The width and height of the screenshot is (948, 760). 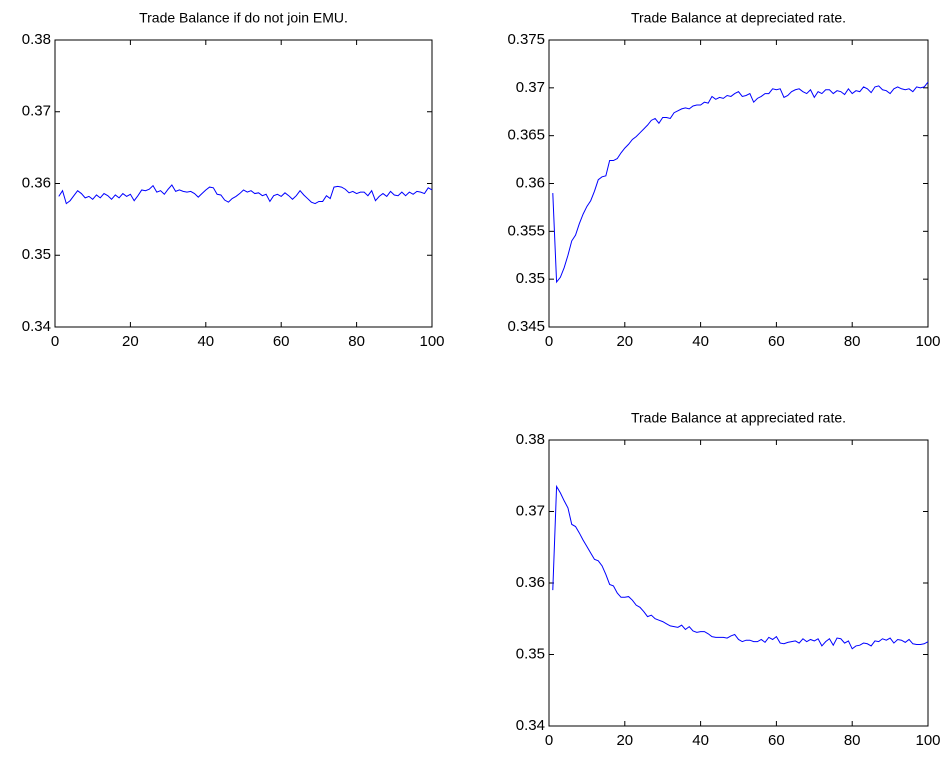 I want to click on y-tick-label: 0.355, so click(x=526, y=230).